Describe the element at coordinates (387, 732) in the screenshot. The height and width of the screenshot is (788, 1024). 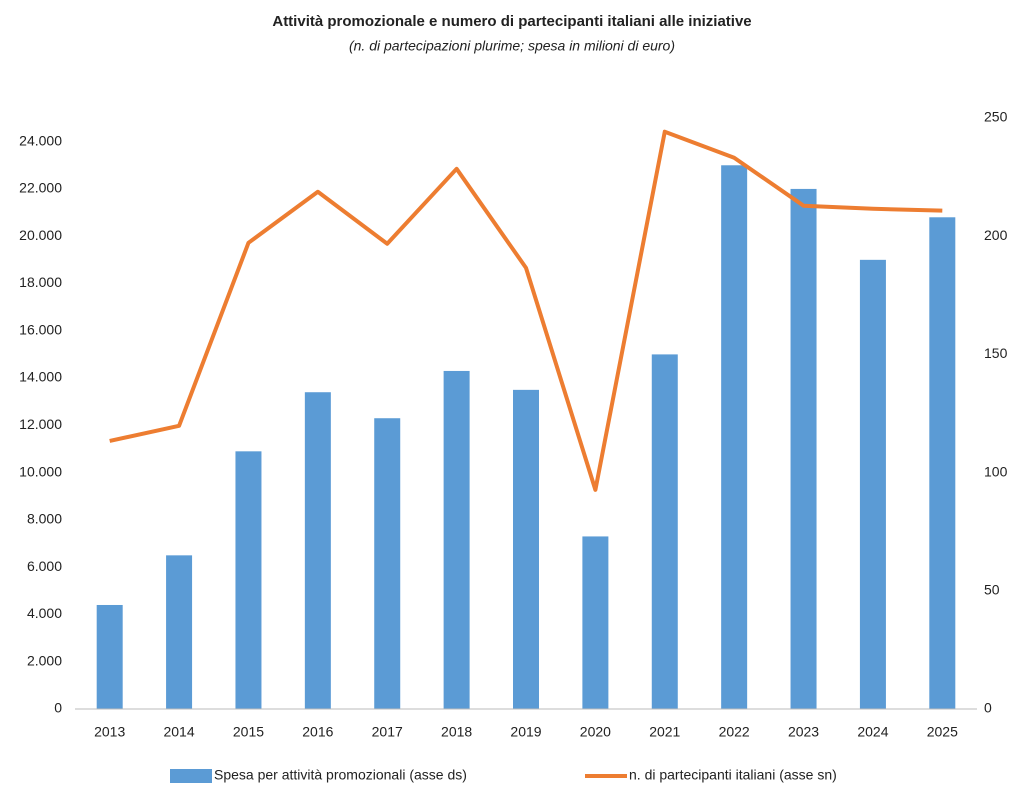
I see `x-tick-label: 2017` at that location.